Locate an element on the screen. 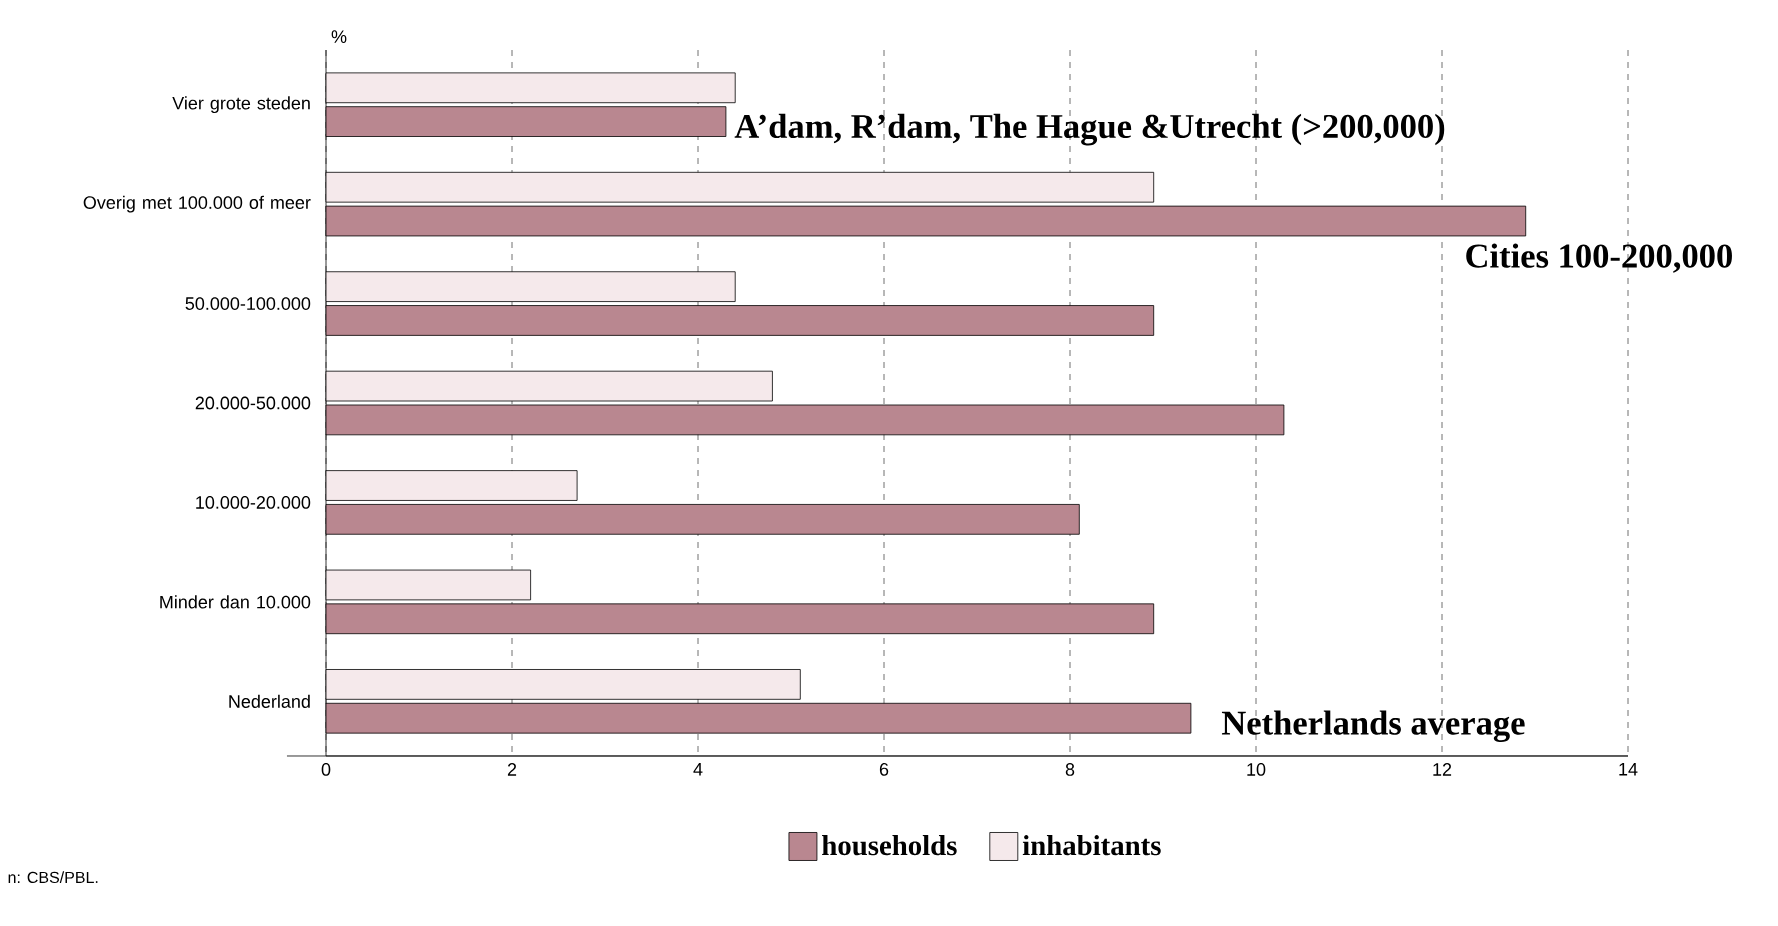  y-tick-label: 20.000-50.000 is located at coordinates (253, 403).